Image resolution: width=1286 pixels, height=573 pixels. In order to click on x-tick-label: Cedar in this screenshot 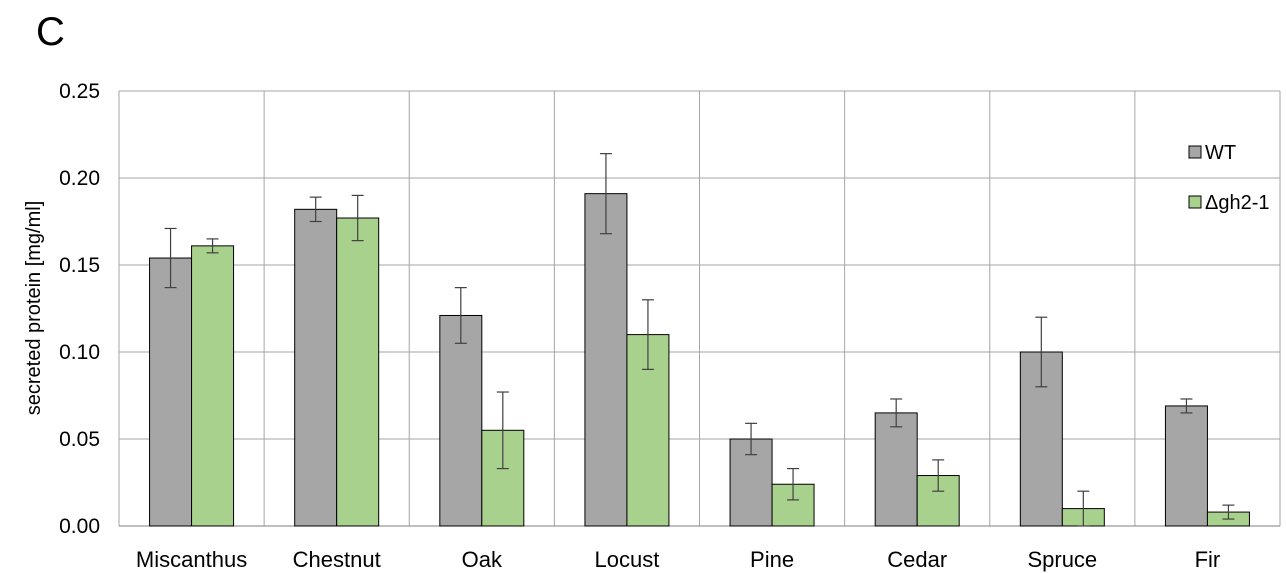, I will do `click(917, 559)`.